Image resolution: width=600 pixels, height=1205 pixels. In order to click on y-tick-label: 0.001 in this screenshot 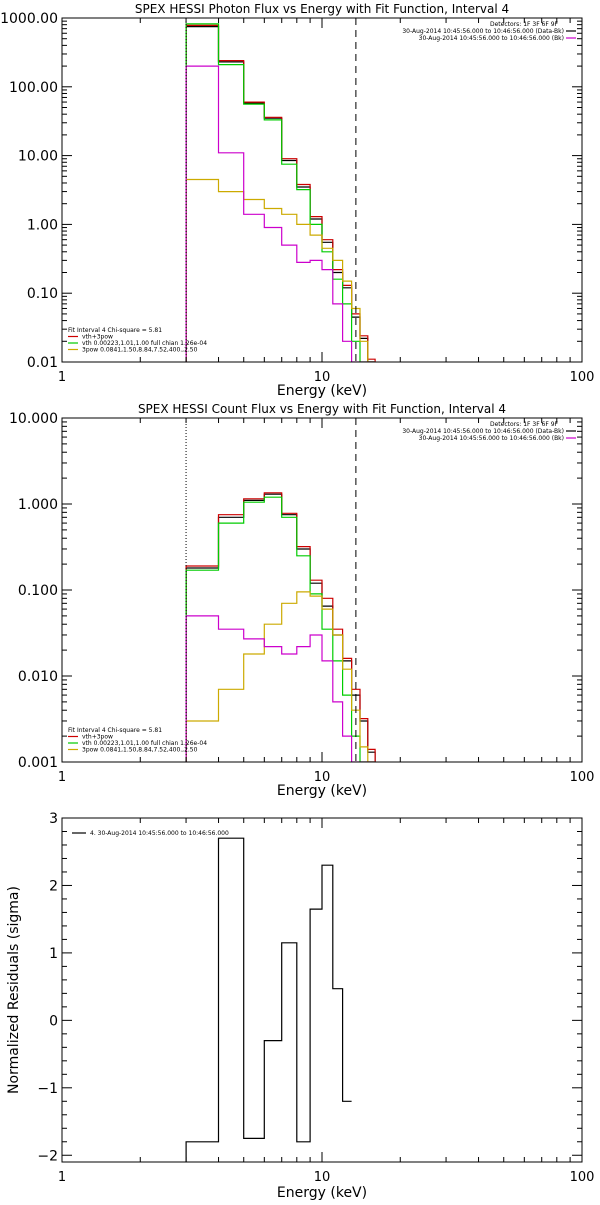, I will do `click(38, 763)`.